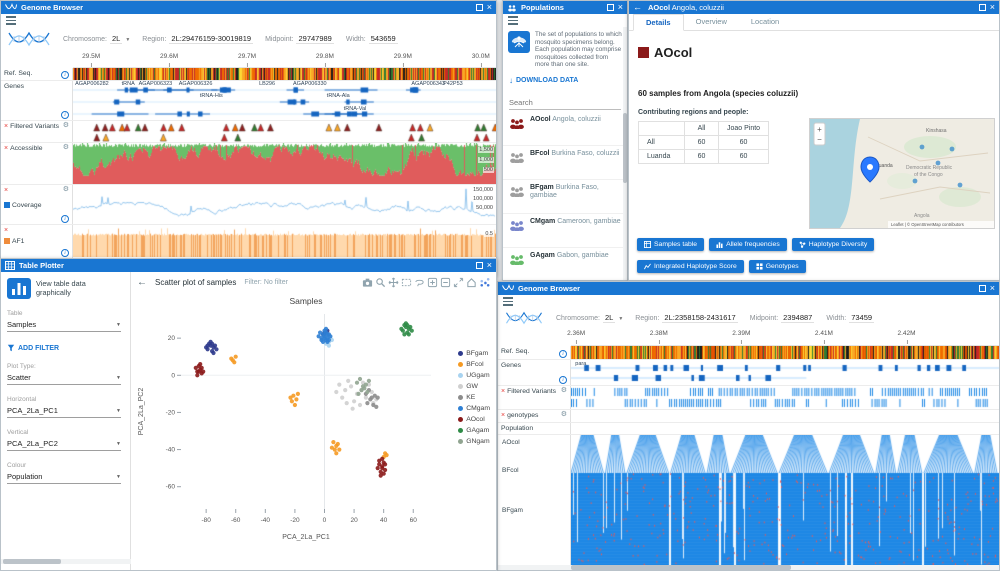 This screenshot has height=571, width=1000. I want to click on legend-item-ke: KE, so click(474, 397).